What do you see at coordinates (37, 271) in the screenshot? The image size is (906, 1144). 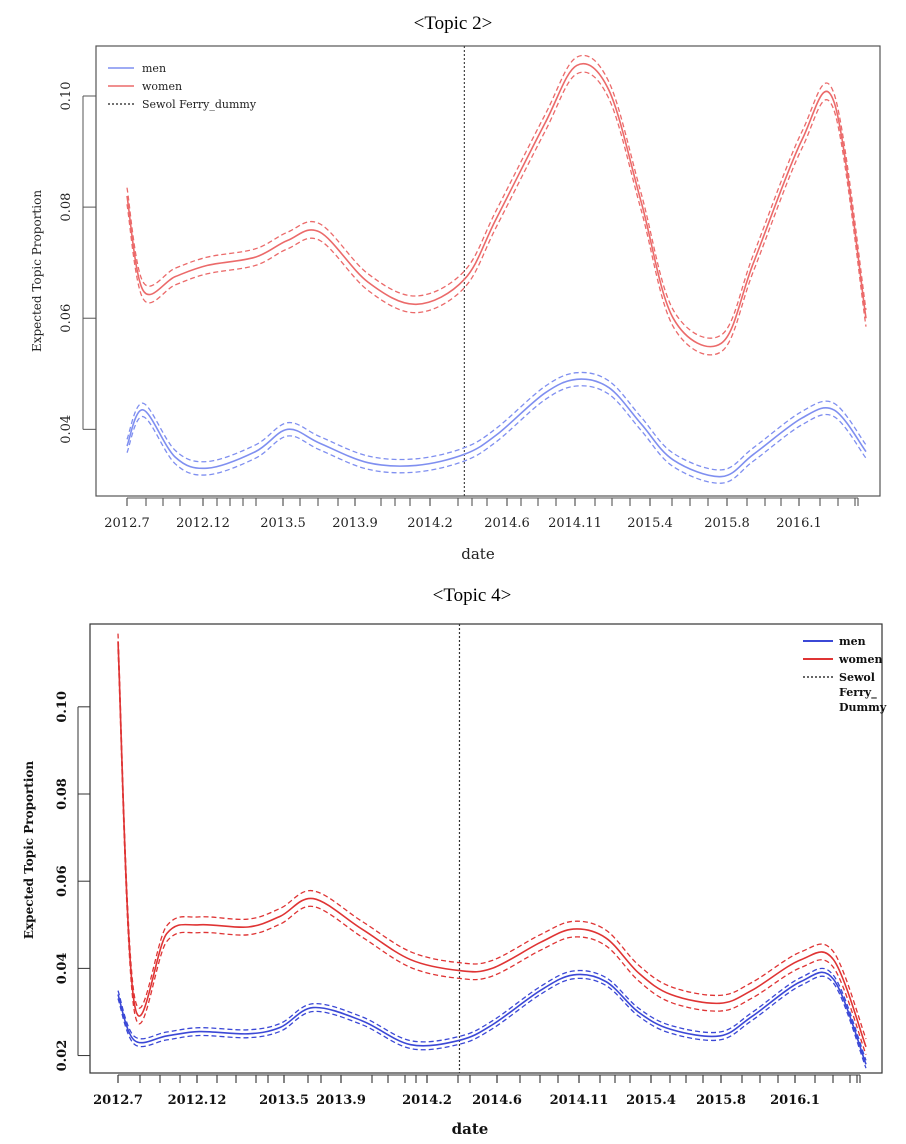 I see `topic2-y-axis-label: Expected Topic Proportion` at bounding box center [37, 271].